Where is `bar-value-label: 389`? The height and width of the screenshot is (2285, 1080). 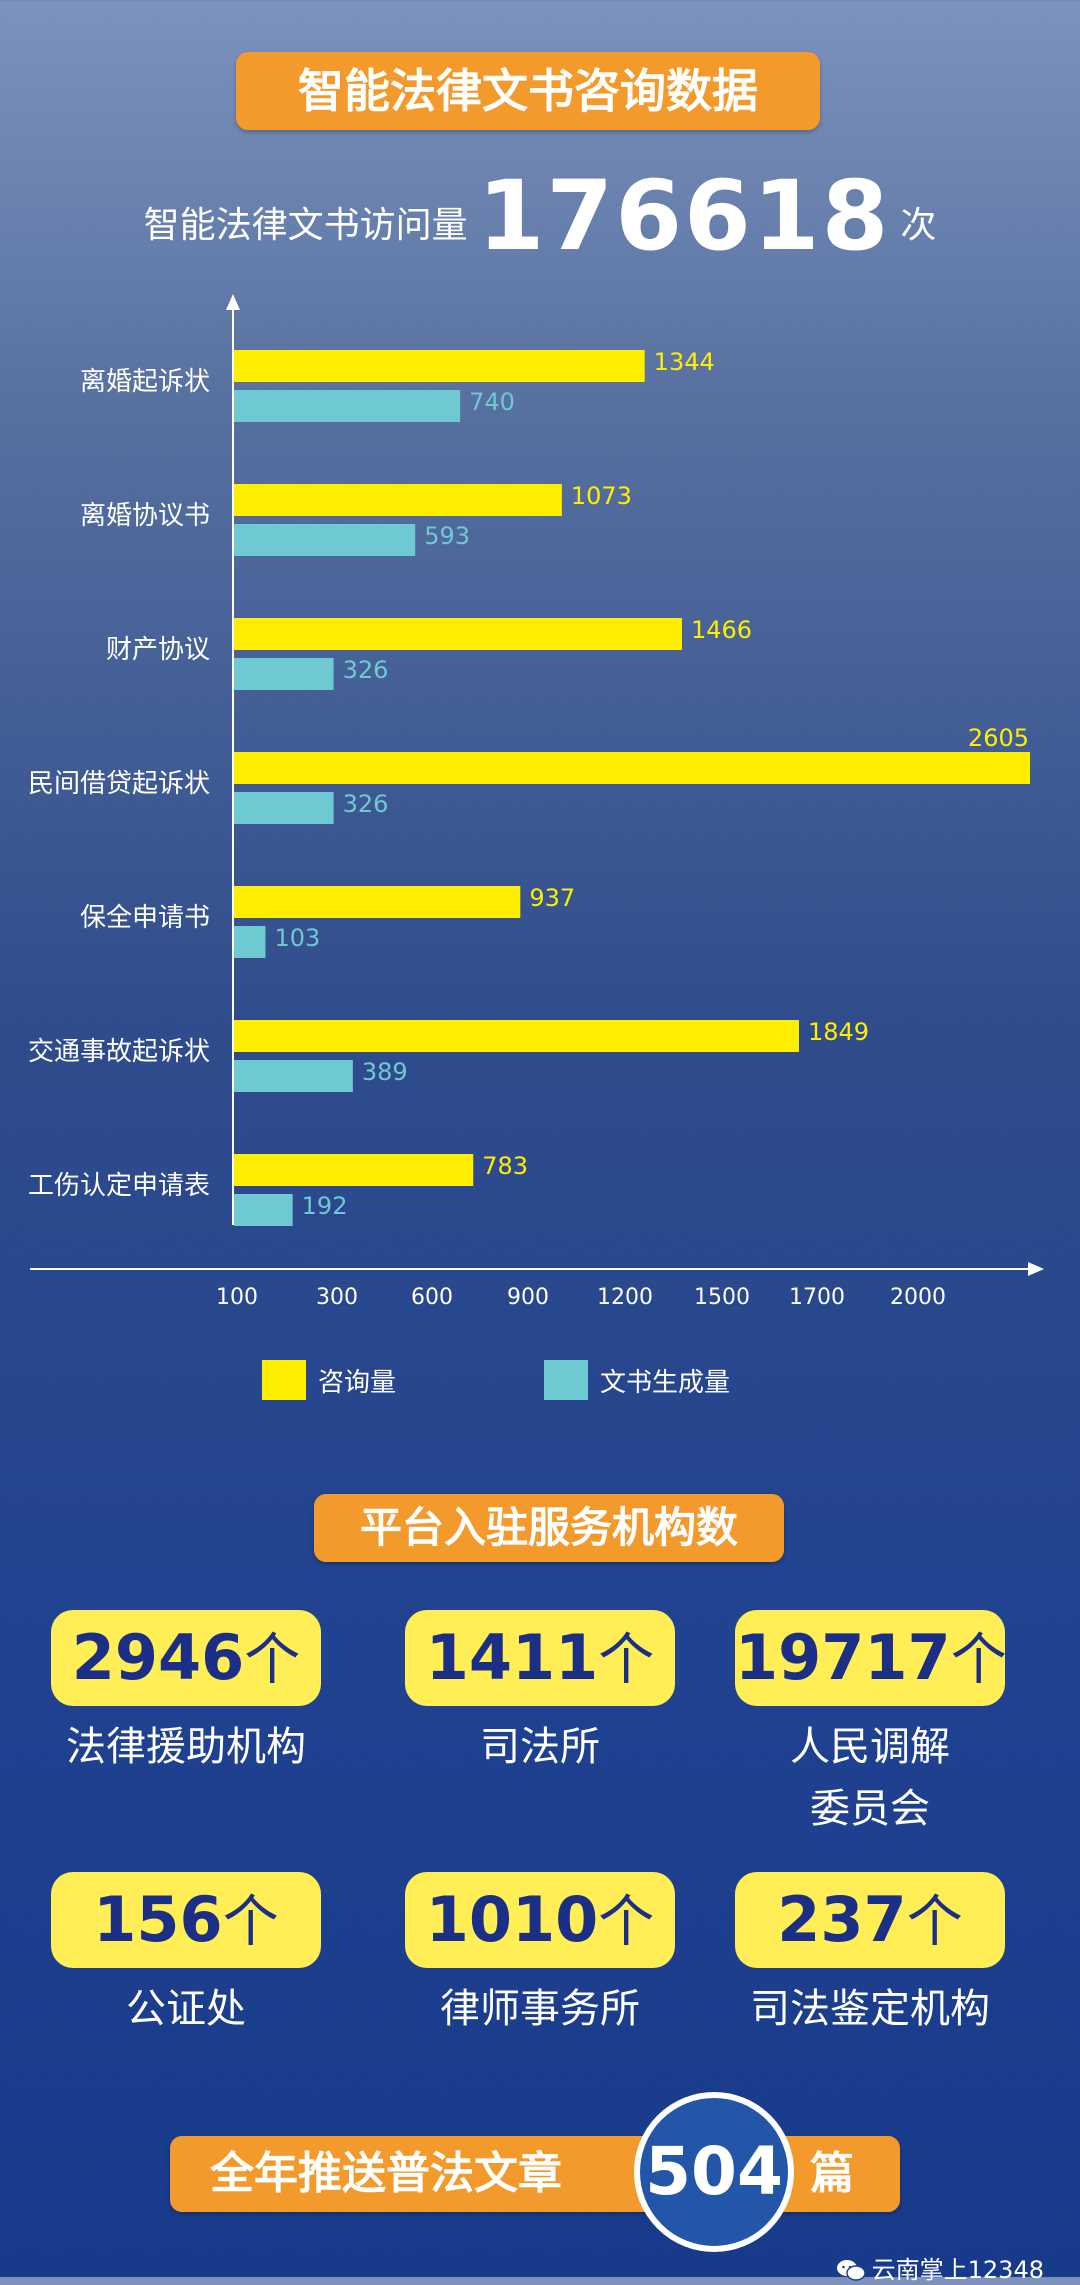
bar-value-label: 389 is located at coordinates (385, 1072).